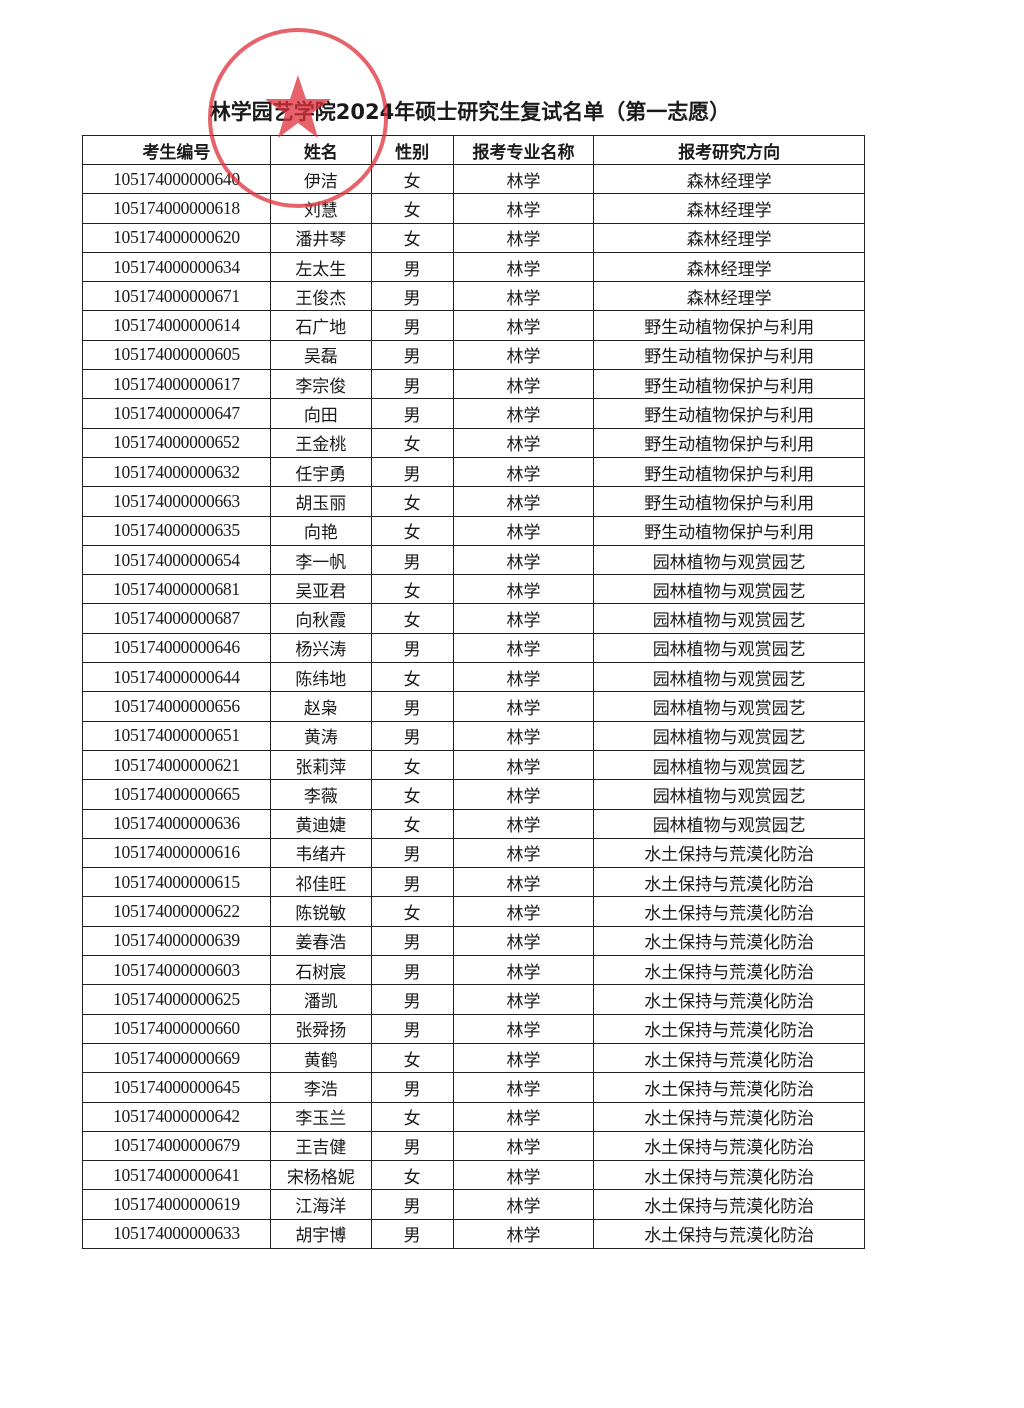 The image size is (1024, 1408). Describe the element at coordinates (176, 970) in the screenshot. I see `cell-exam-id: 105174000000603` at that location.